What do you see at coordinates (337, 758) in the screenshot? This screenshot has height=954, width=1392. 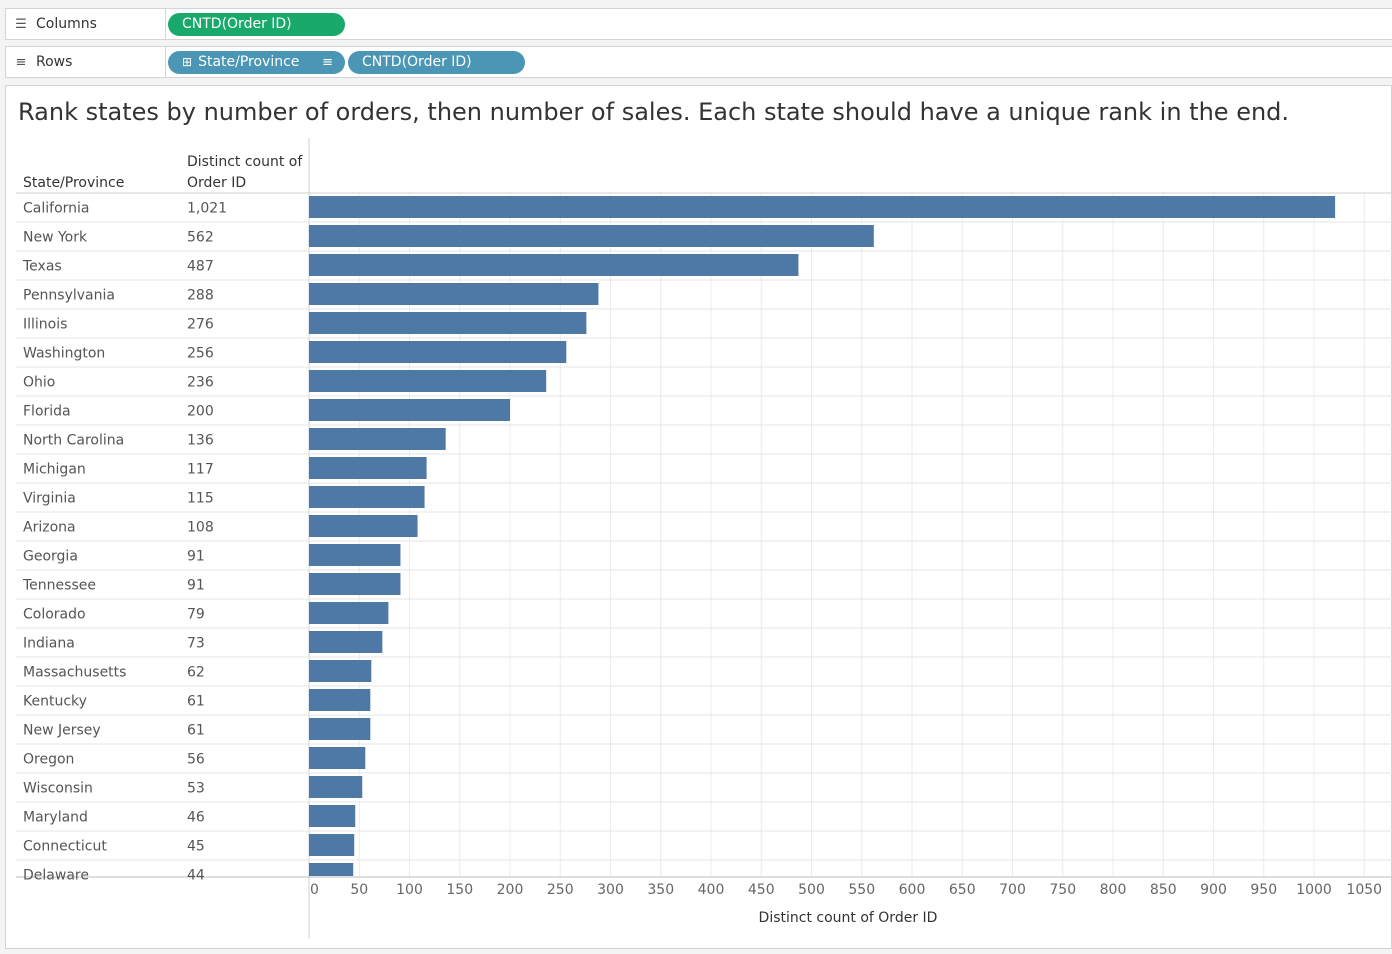 I see `bar-oregon` at bounding box center [337, 758].